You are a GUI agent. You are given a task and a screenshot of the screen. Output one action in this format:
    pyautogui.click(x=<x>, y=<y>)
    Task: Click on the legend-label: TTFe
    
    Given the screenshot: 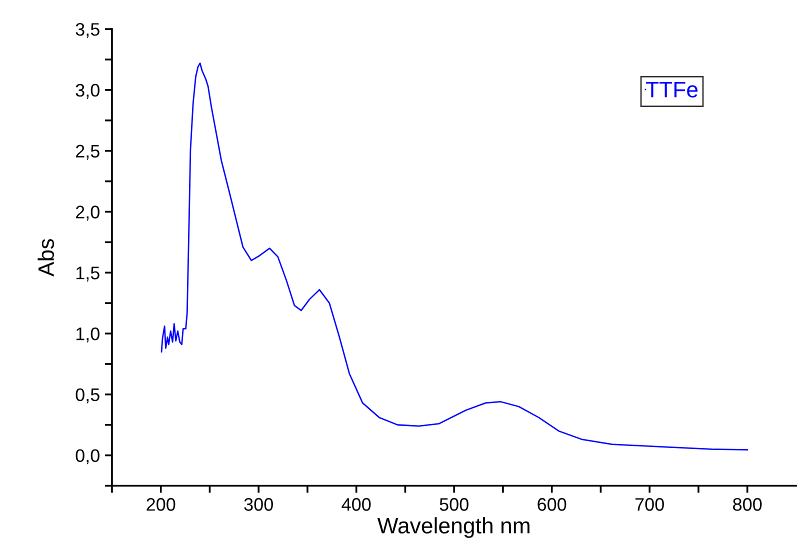 What is the action you would take?
    pyautogui.click(x=672, y=90)
    